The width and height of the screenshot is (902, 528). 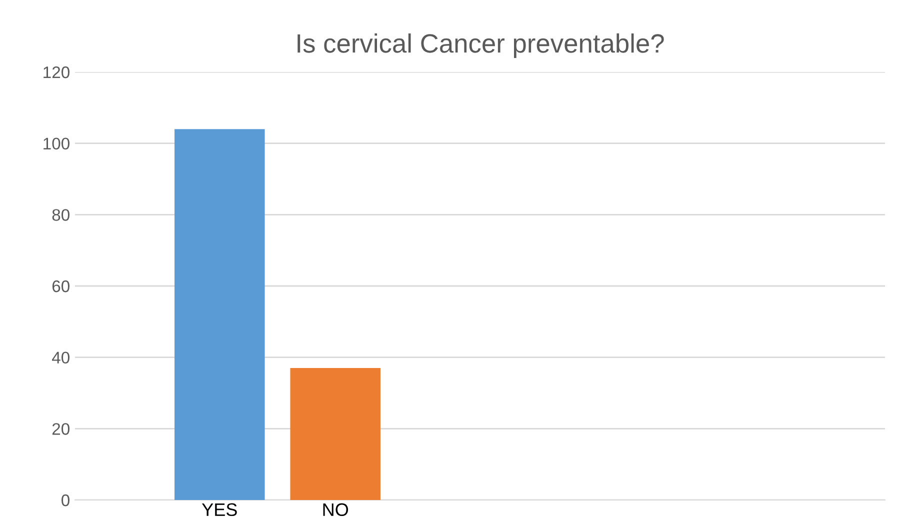 I want to click on chart-title: Is cervical Cancer preventable?, so click(x=481, y=45).